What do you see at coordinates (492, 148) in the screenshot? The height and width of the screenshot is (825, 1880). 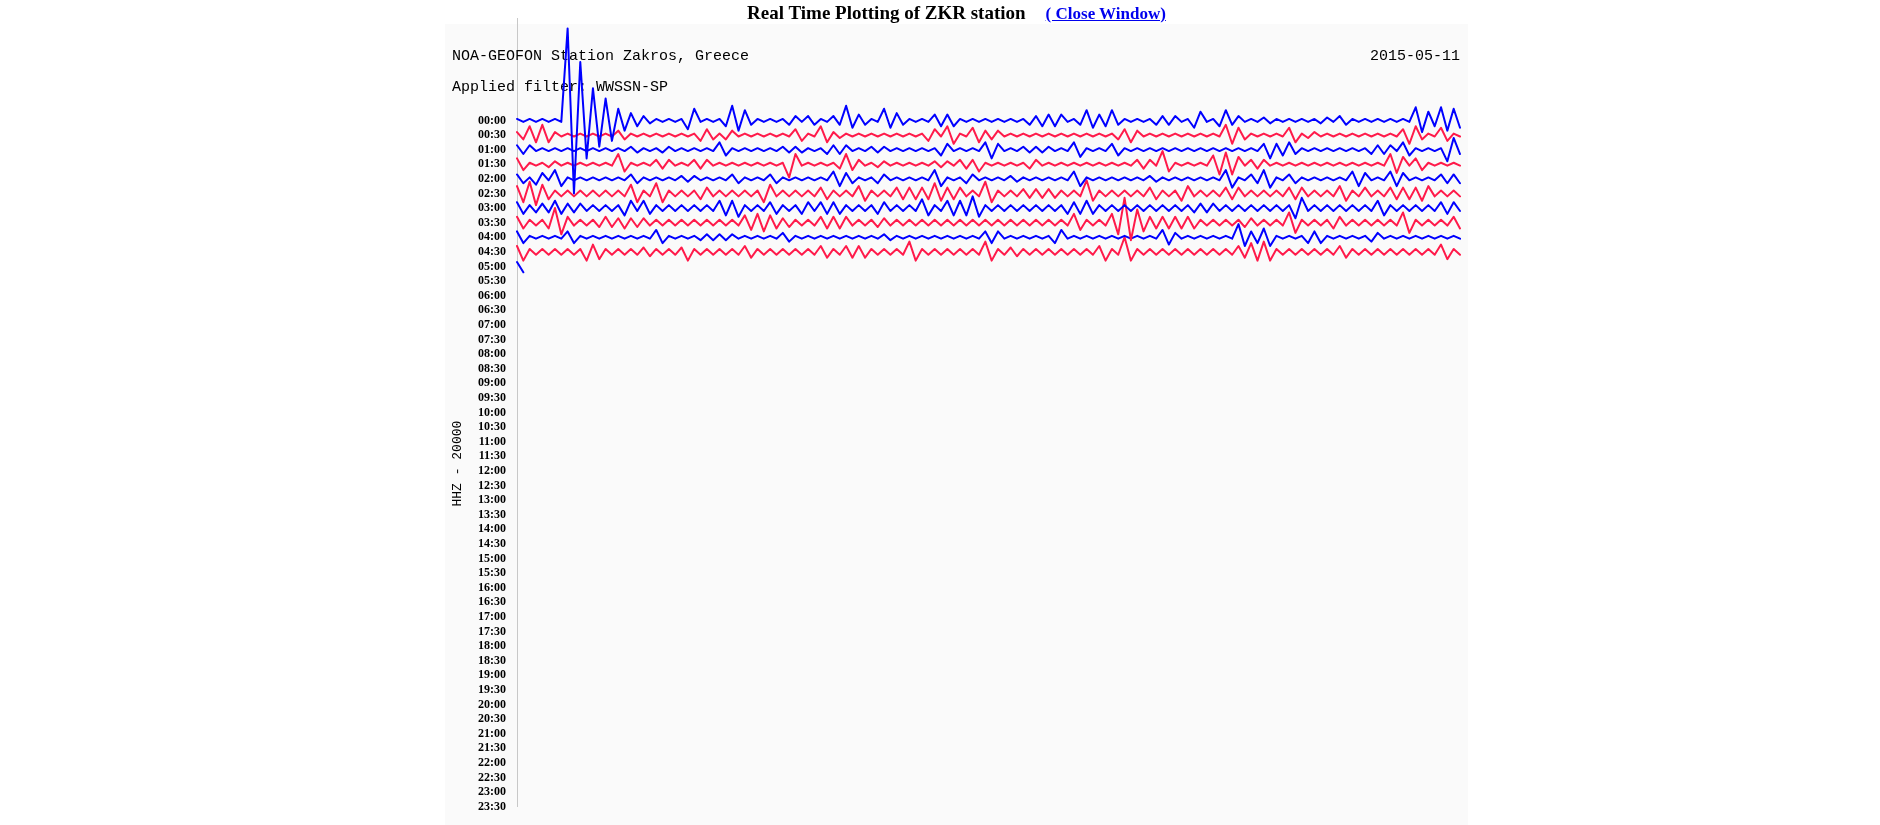 I see `y-tick-label: 01:00` at bounding box center [492, 148].